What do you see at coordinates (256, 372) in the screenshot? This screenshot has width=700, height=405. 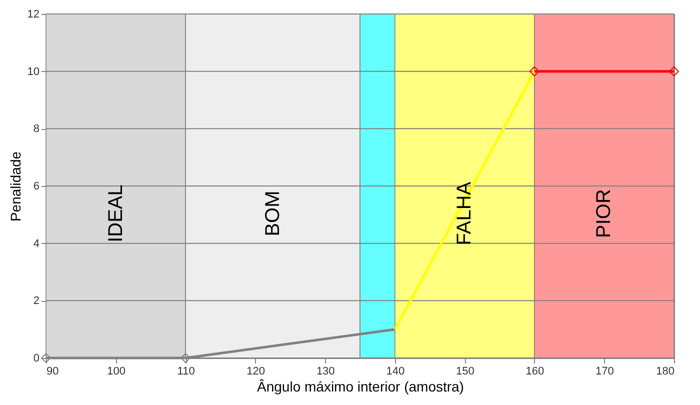 I see `x-tick-label: 120` at bounding box center [256, 372].